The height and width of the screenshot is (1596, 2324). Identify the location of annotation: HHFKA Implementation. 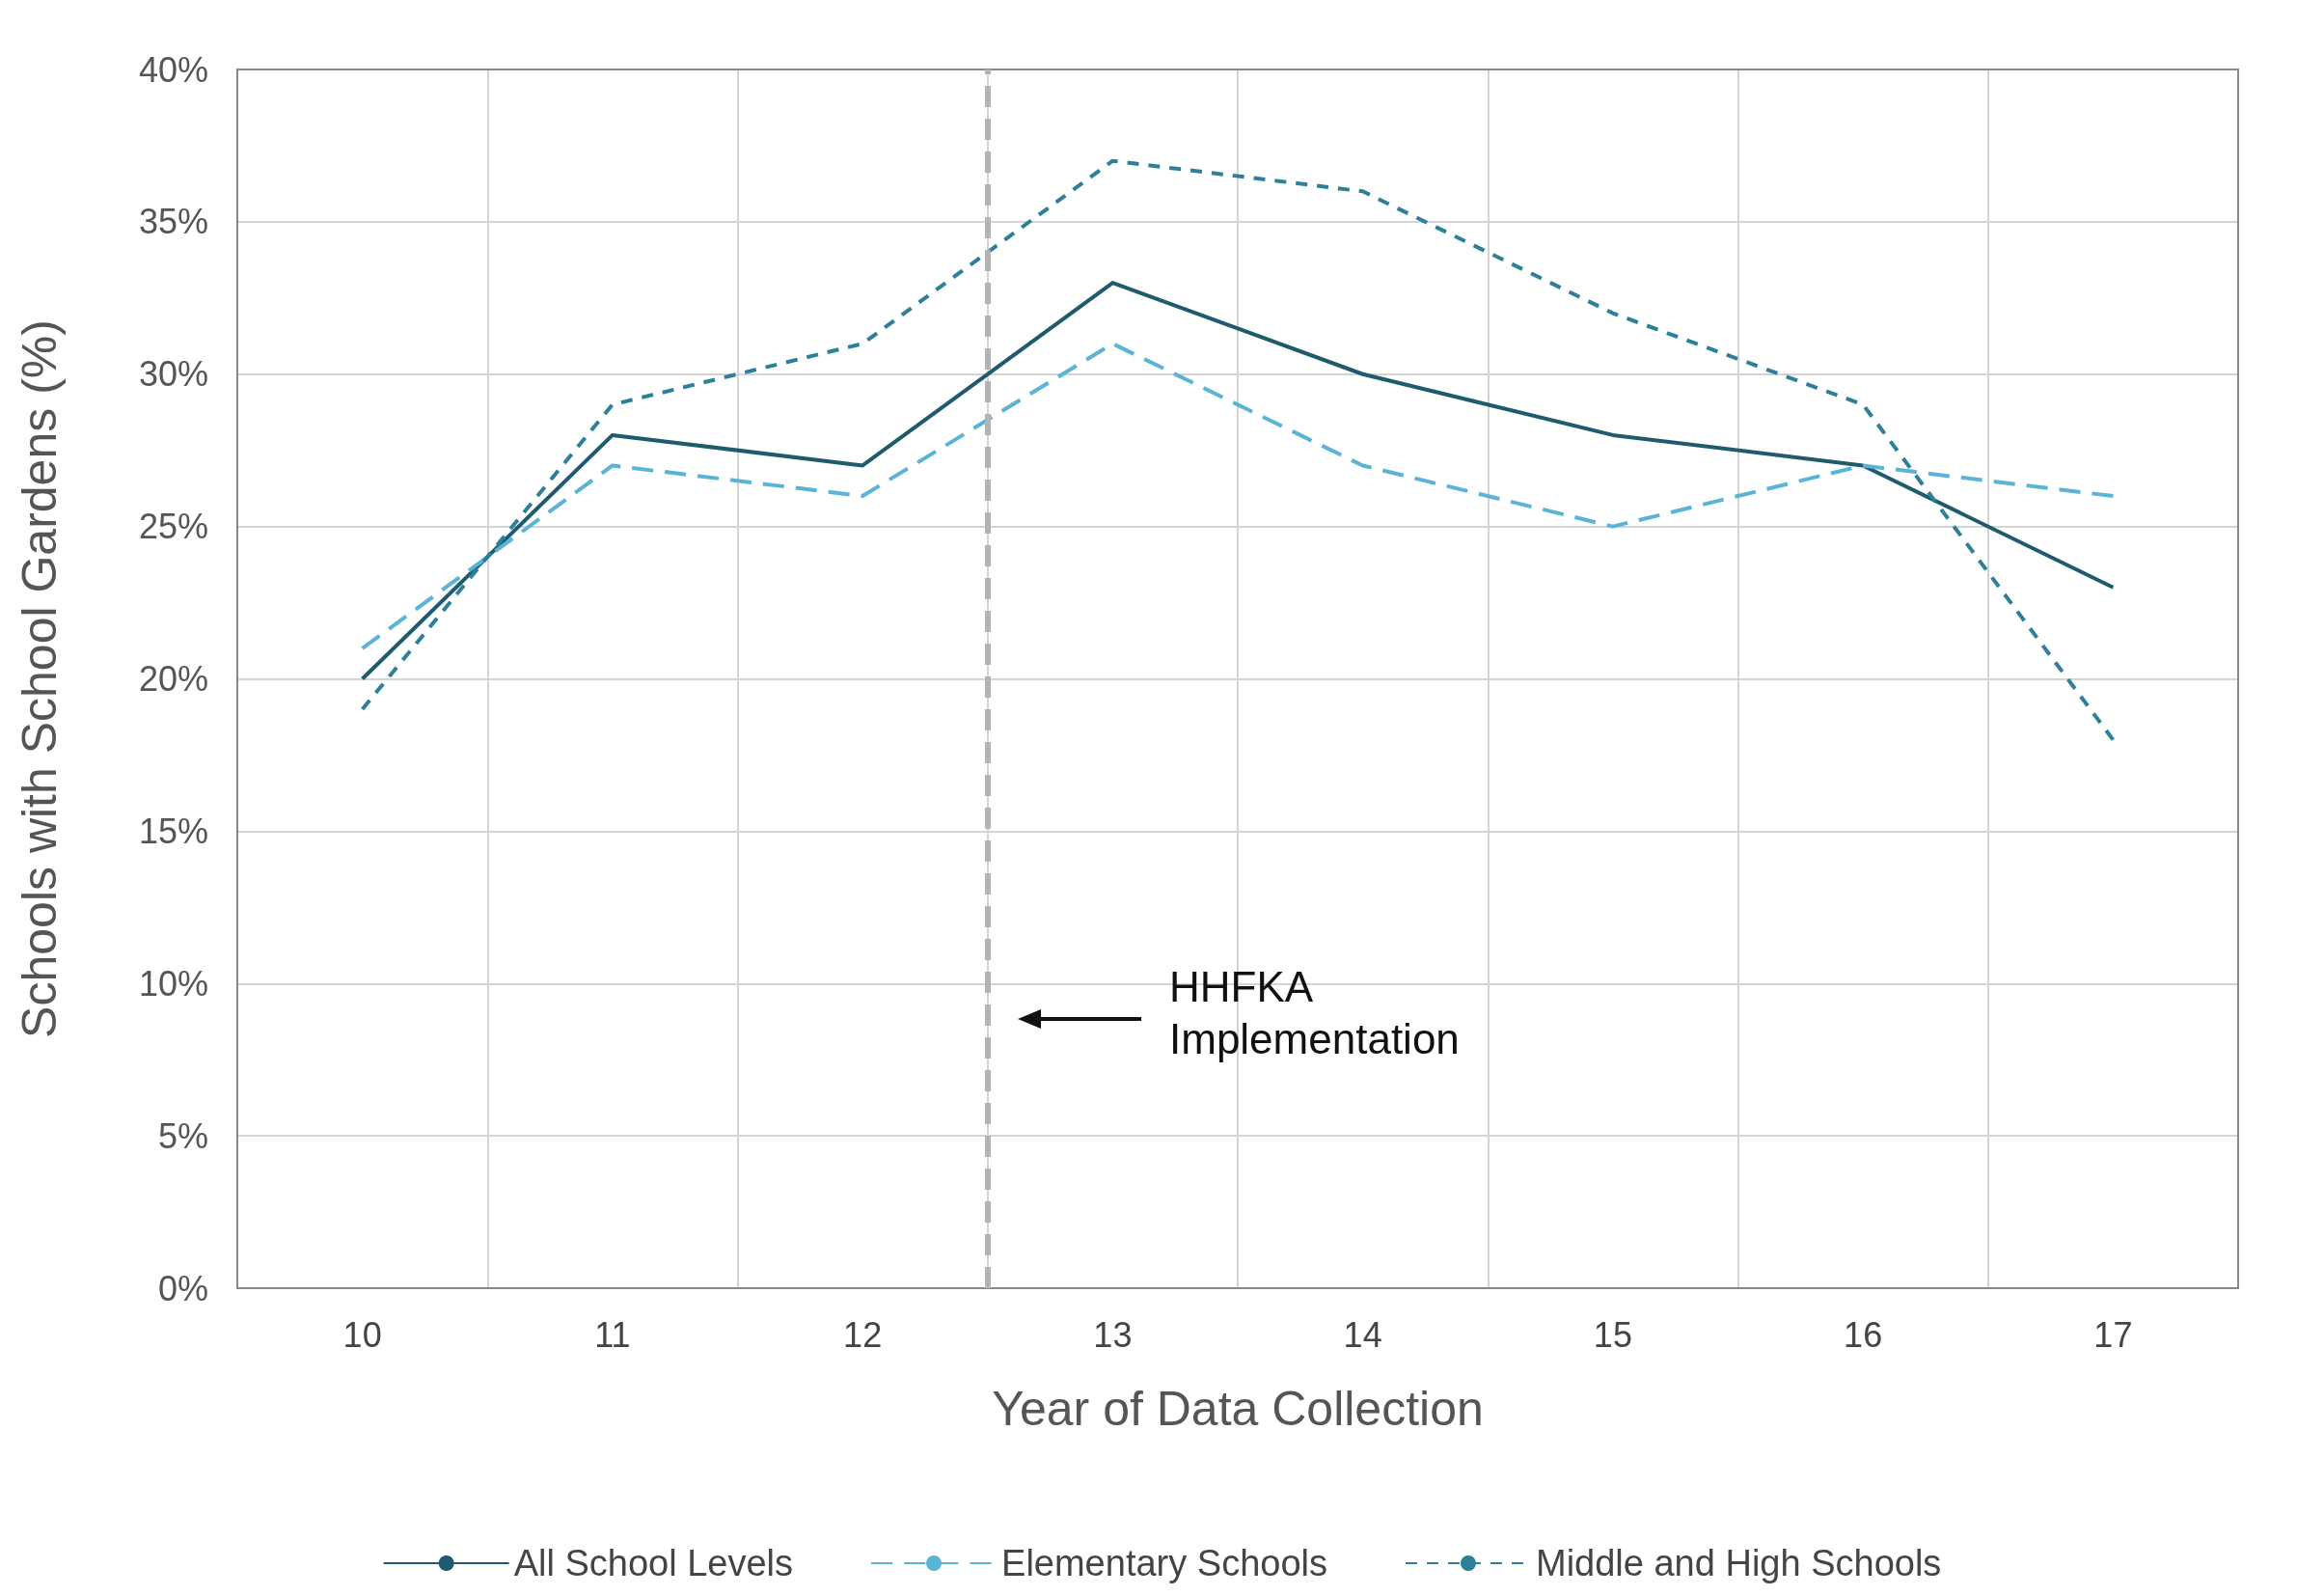
(1314, 1012).